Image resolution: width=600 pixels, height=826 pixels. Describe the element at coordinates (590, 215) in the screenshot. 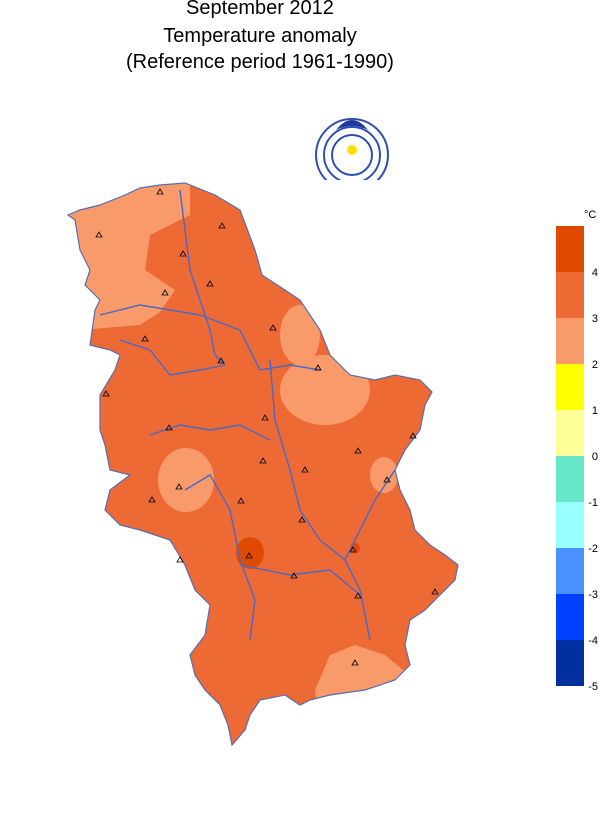

I see `legend-unit: °C` at that location.